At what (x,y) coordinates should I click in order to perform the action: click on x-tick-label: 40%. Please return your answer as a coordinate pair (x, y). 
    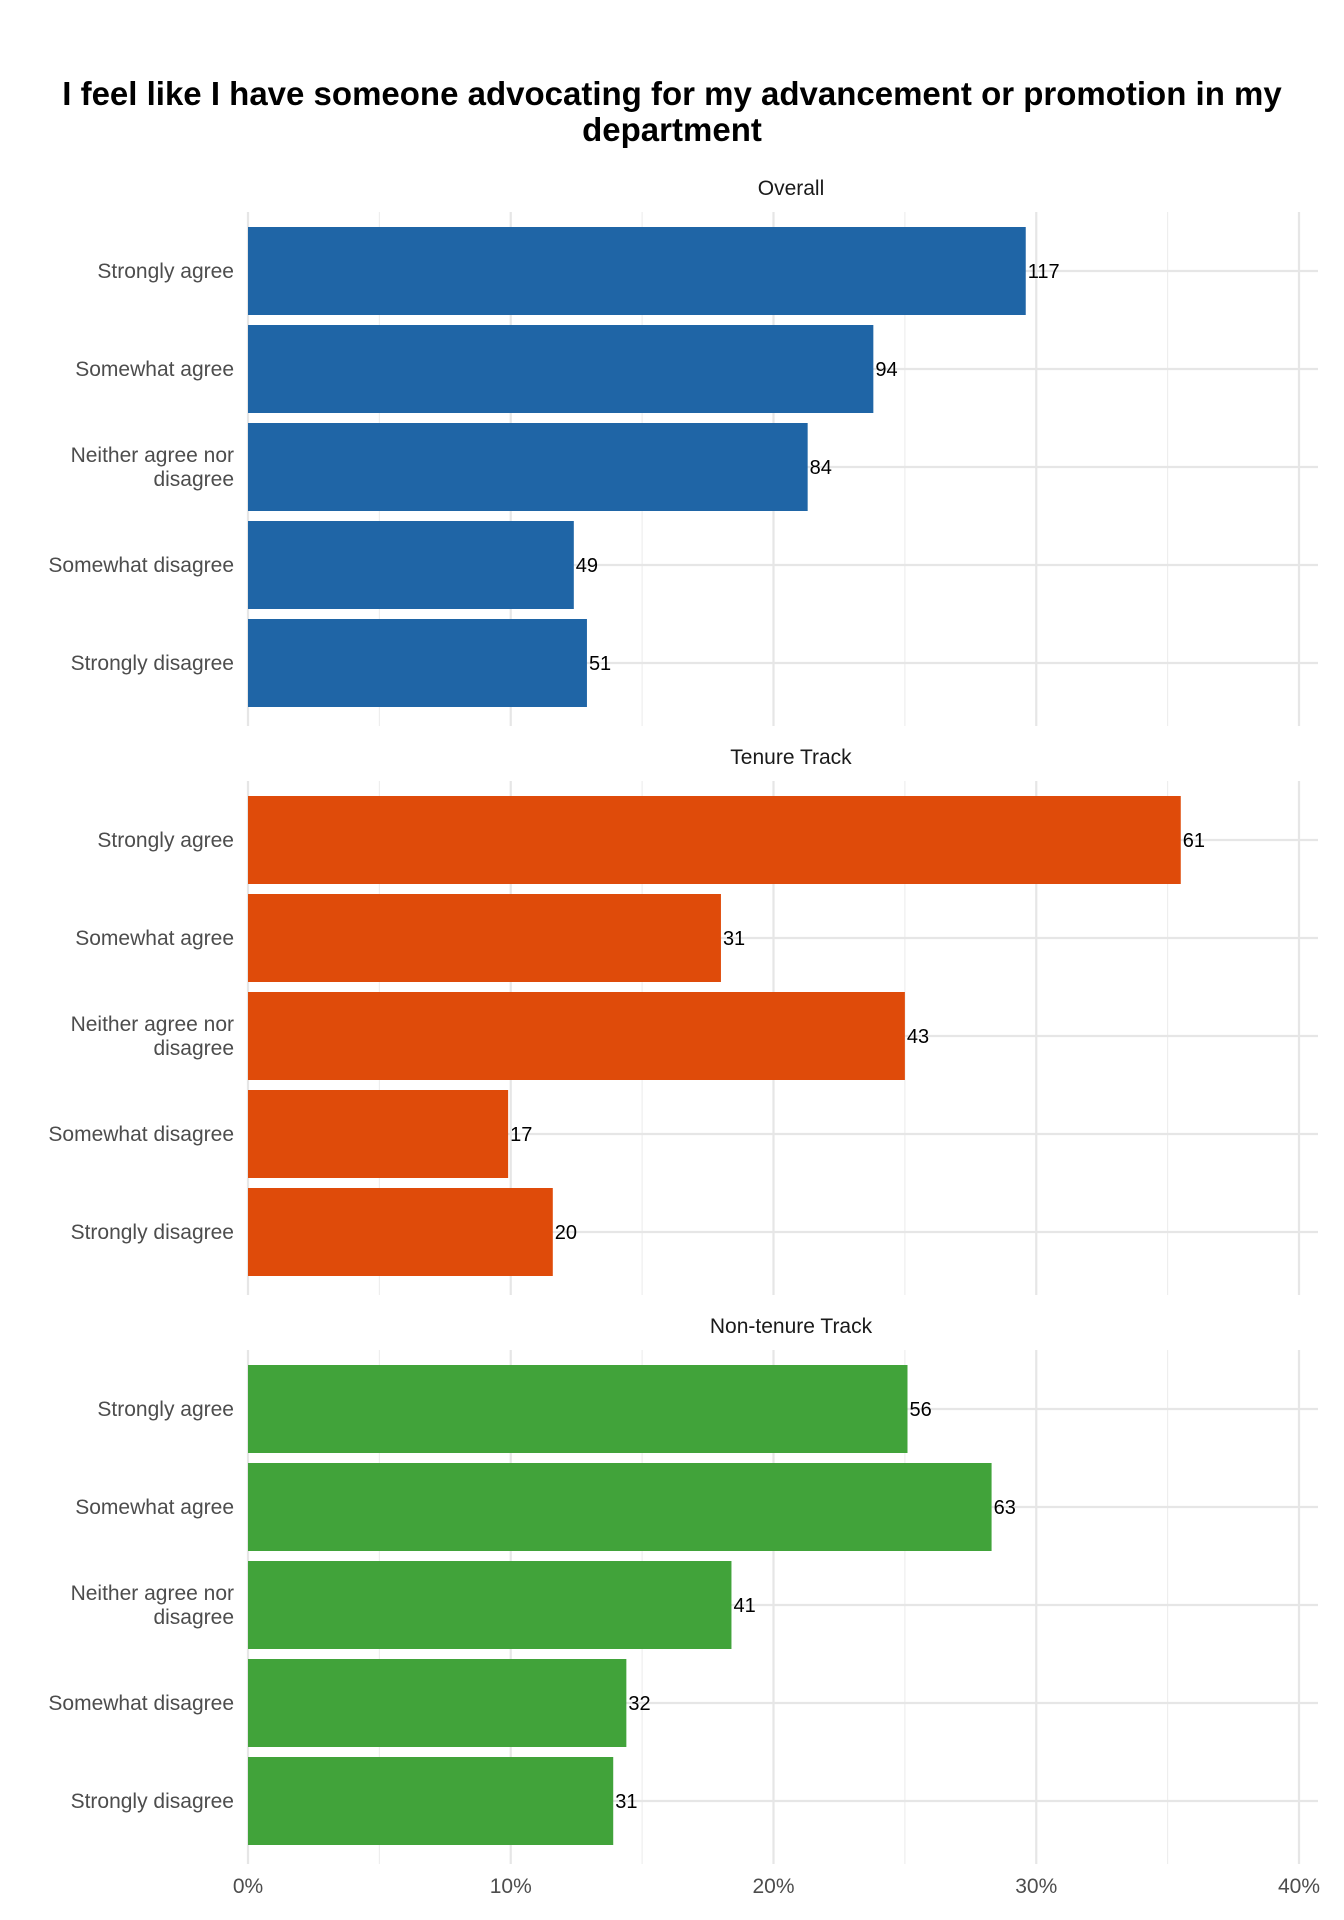
    Looking at the image, I should click on (1299, 1886).